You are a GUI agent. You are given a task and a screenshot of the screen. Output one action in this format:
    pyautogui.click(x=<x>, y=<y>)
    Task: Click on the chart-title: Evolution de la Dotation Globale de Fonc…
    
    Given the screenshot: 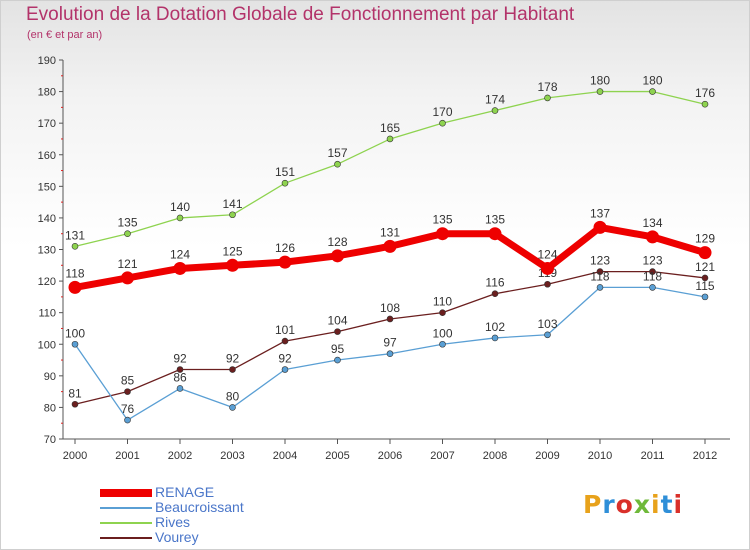 What is the action you would take?
    pyautogui.click(x=300, y=14)
    